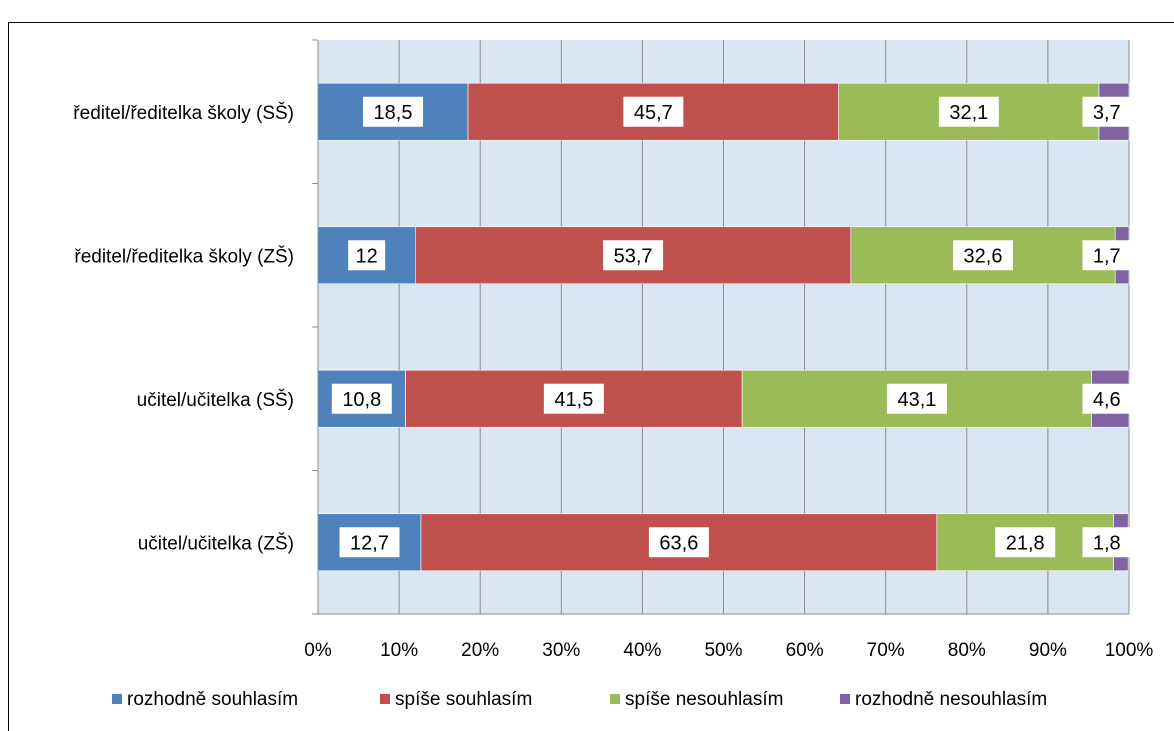 The width and height of the screenshot is (1174, 731). I want to click on data-label: 4,6, so click(1107, 400).